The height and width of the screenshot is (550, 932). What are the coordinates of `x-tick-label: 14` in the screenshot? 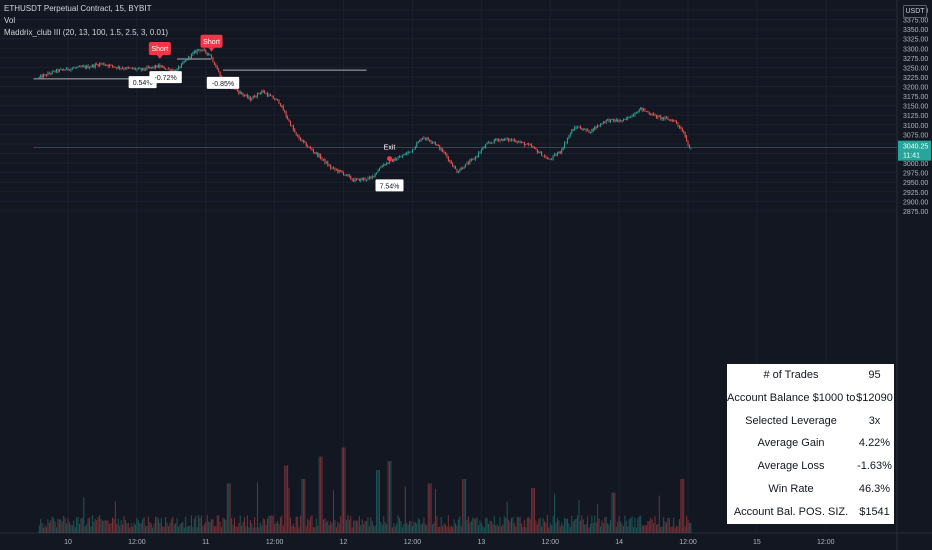 It's located at (619, 542).